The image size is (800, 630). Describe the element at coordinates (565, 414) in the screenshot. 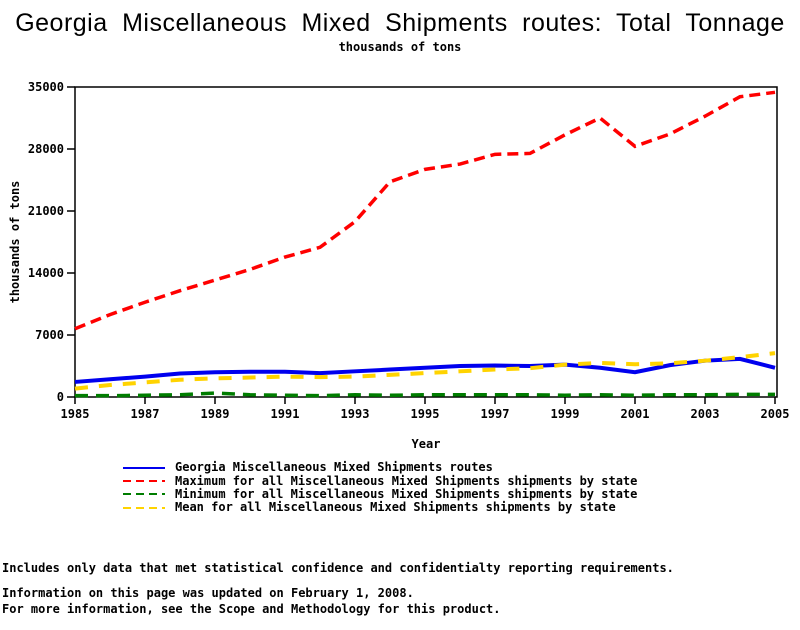

I see `x-tick-label: 1999` at that location.